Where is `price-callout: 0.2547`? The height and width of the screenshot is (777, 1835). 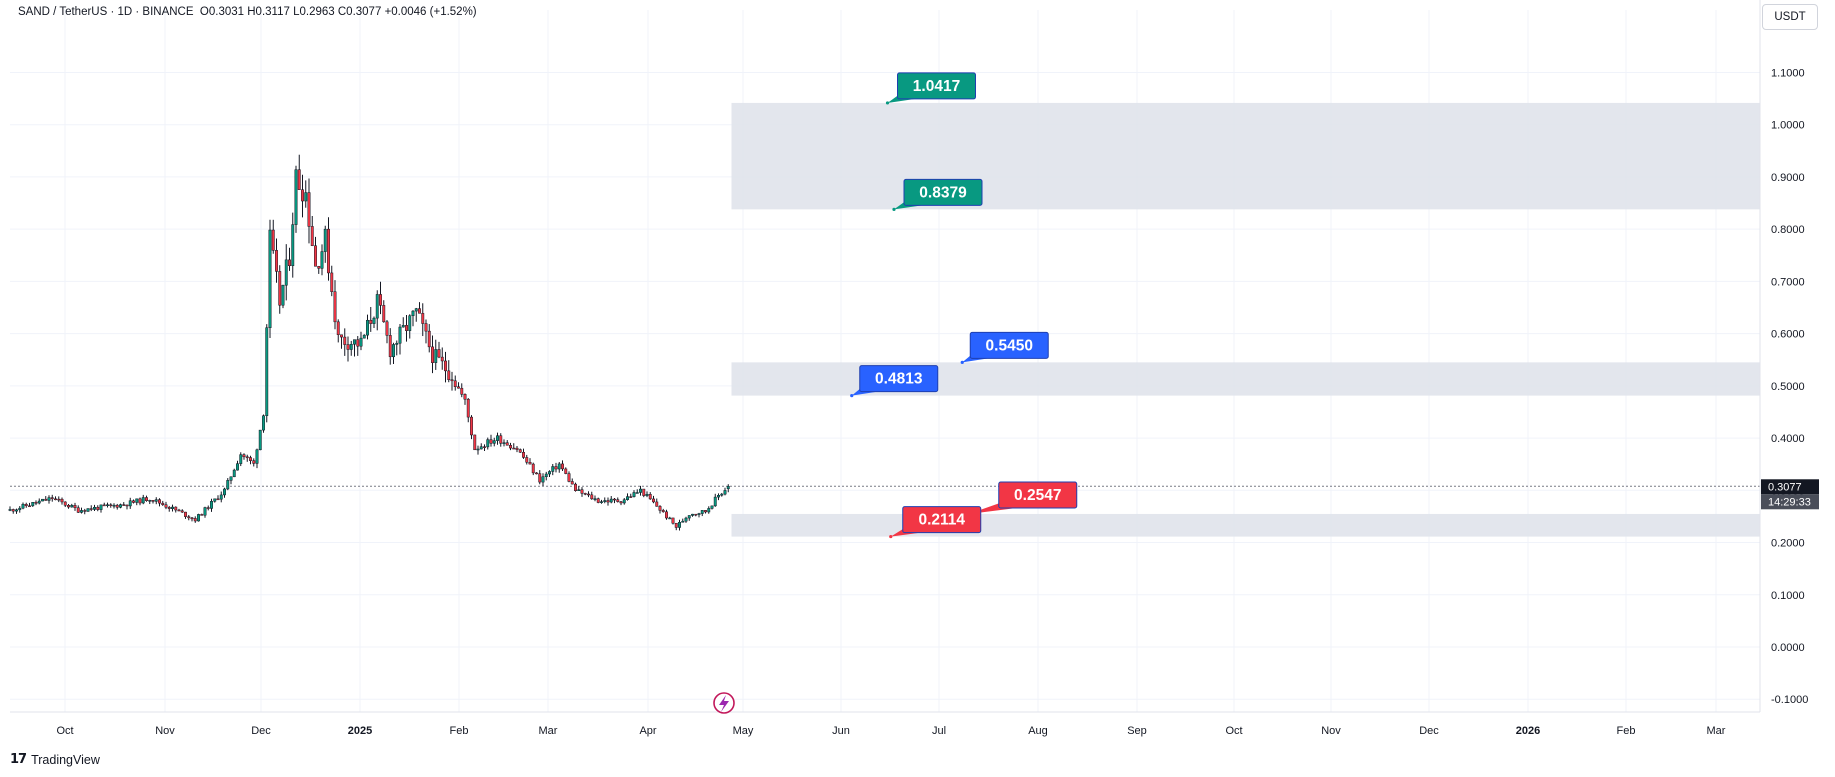 price-callout: 0.2547 is located at coordinates (1022, 498).